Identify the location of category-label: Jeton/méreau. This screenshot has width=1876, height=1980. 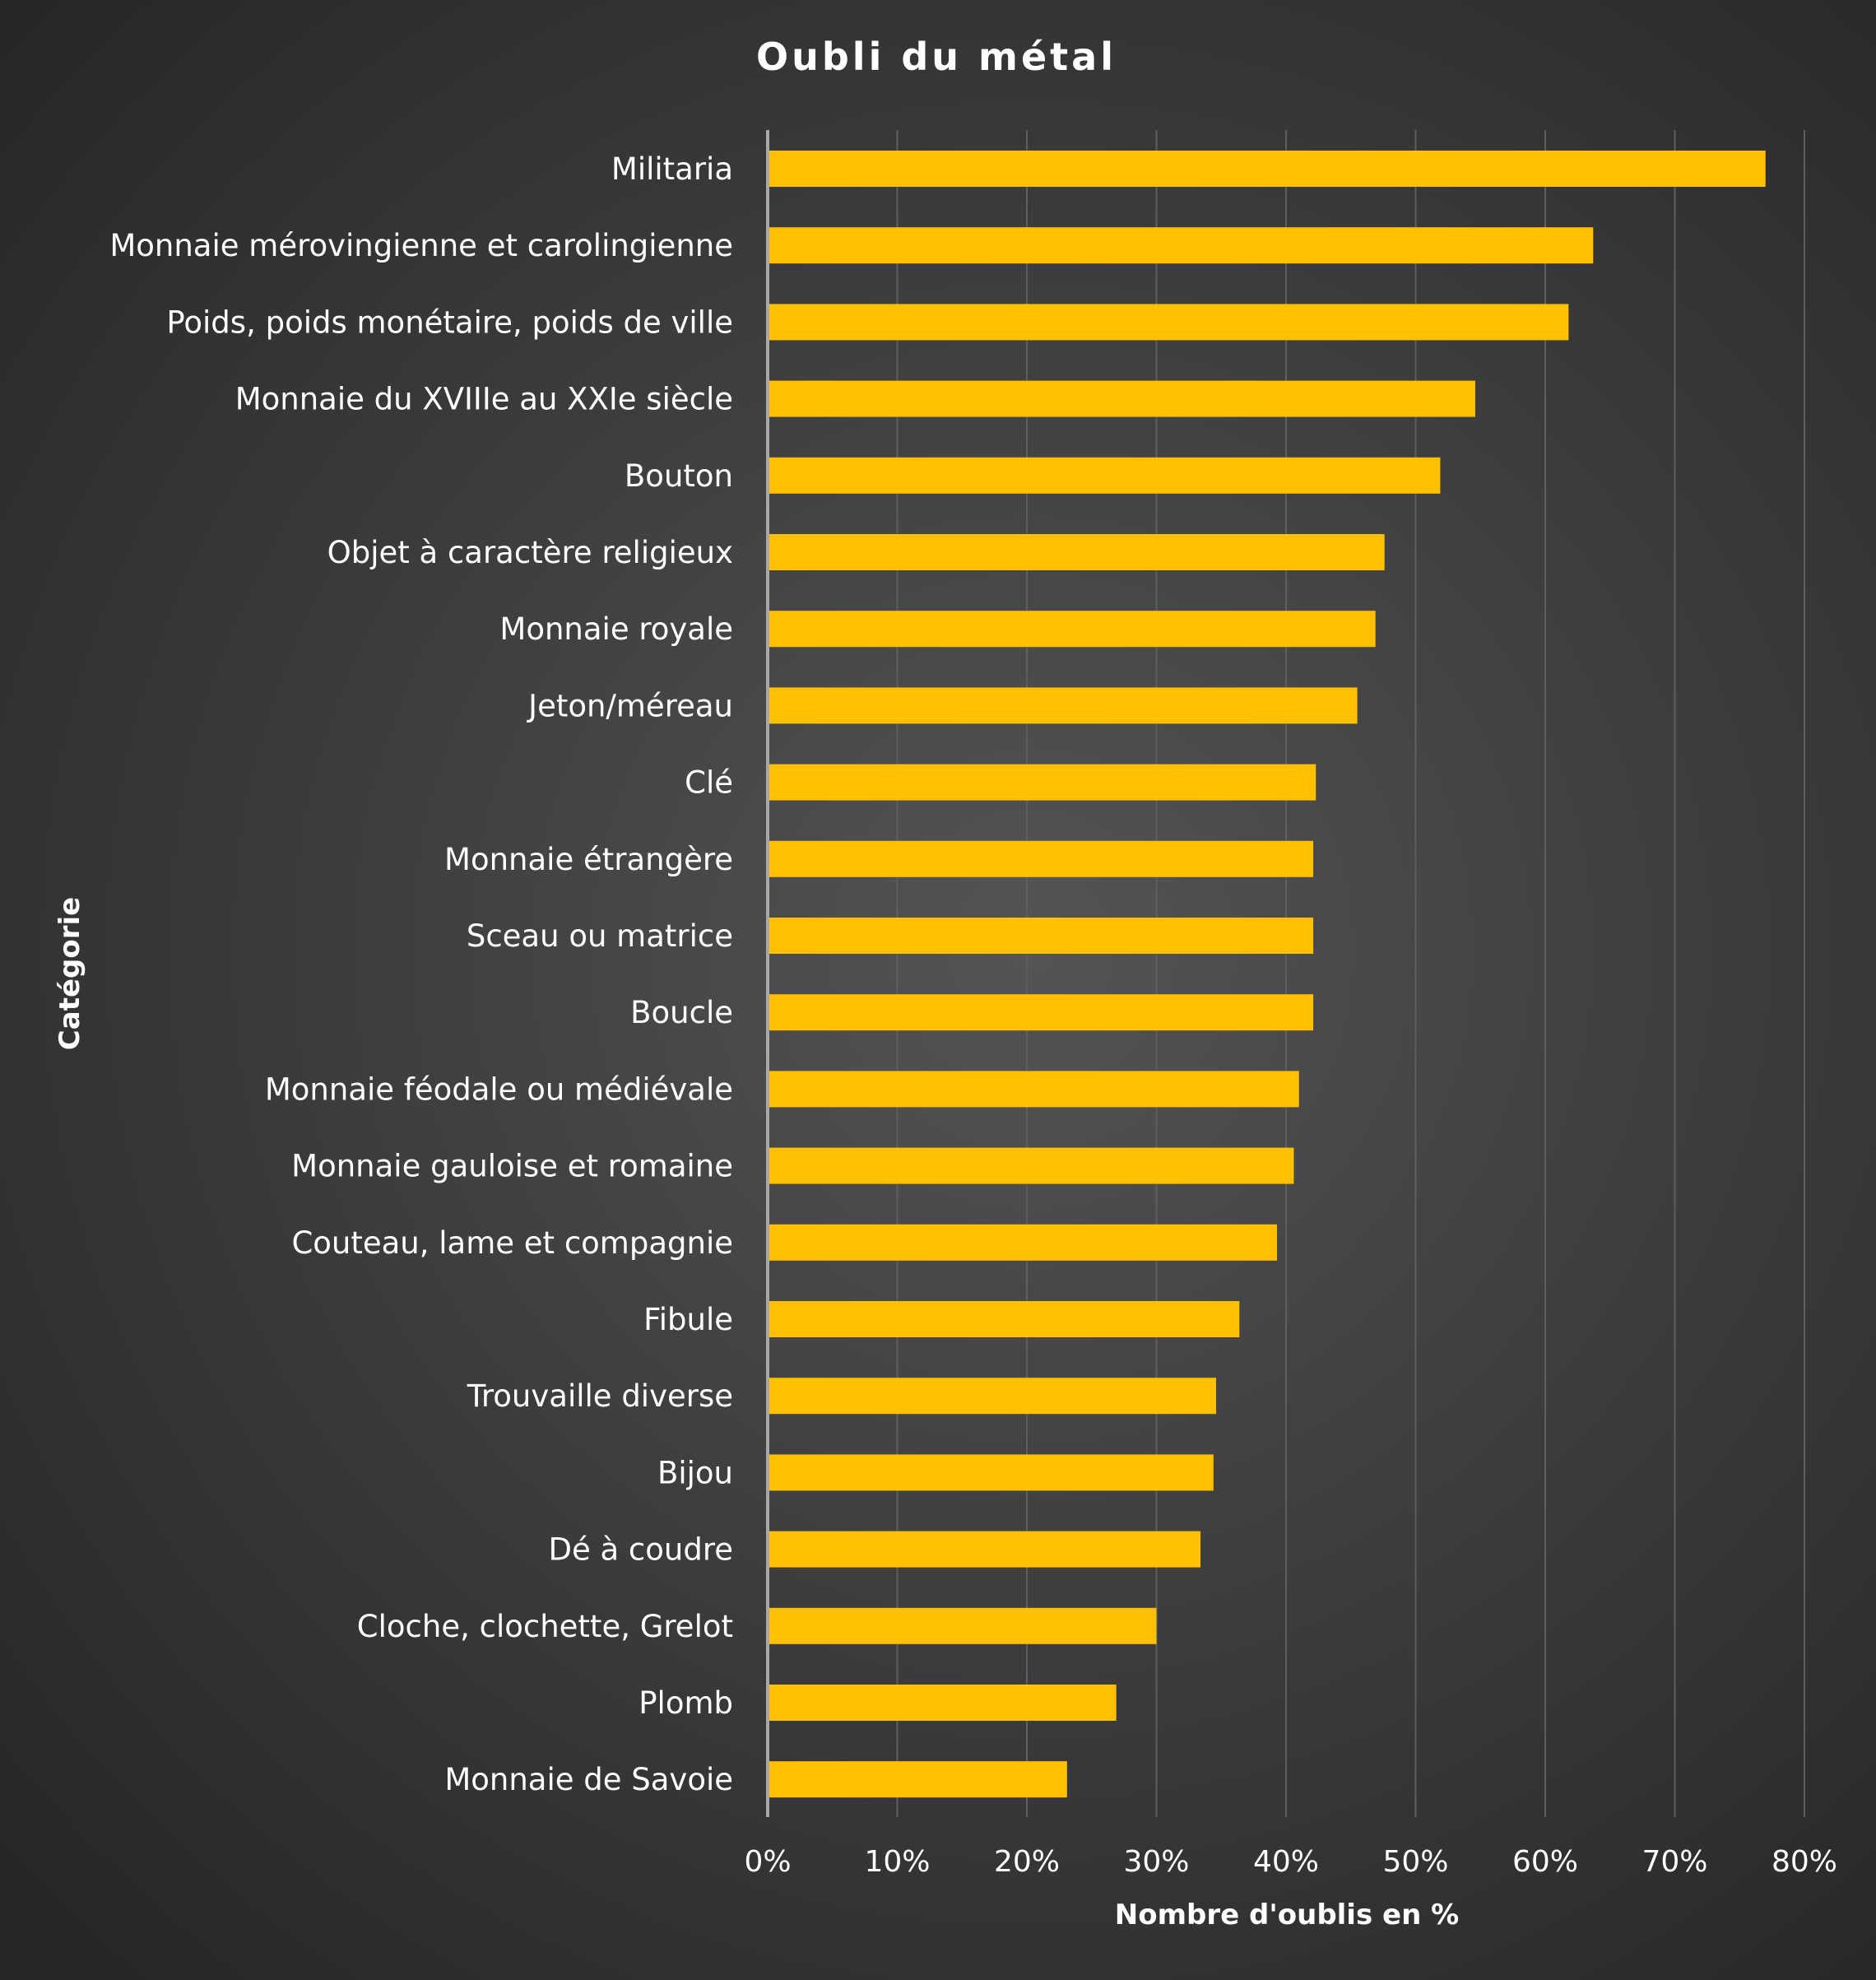
(630, 705).